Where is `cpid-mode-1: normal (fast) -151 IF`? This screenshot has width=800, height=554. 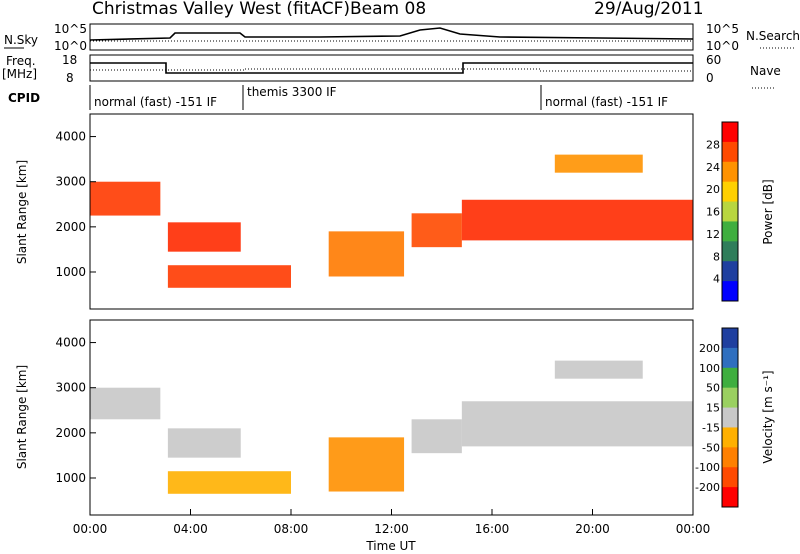 cpid-mode-1: normal (fast) -151 IF is located at coordinates (155, 102).